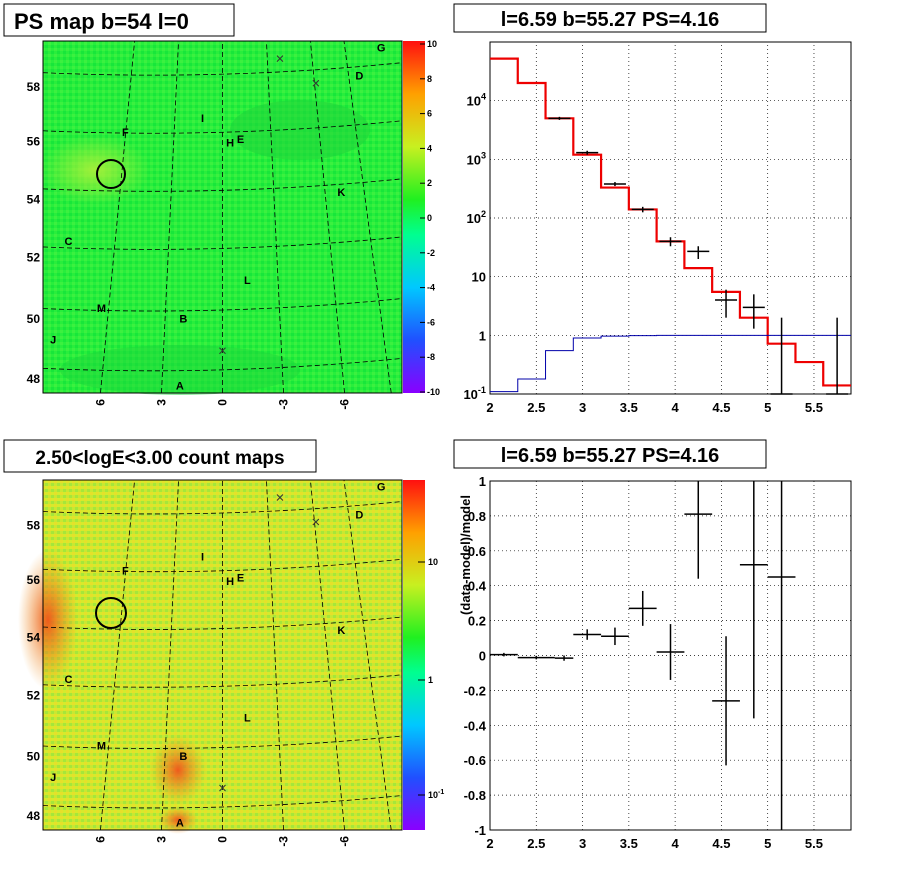  I want to click on panel-title: PS map b=54 l=0, so click(101, 21).